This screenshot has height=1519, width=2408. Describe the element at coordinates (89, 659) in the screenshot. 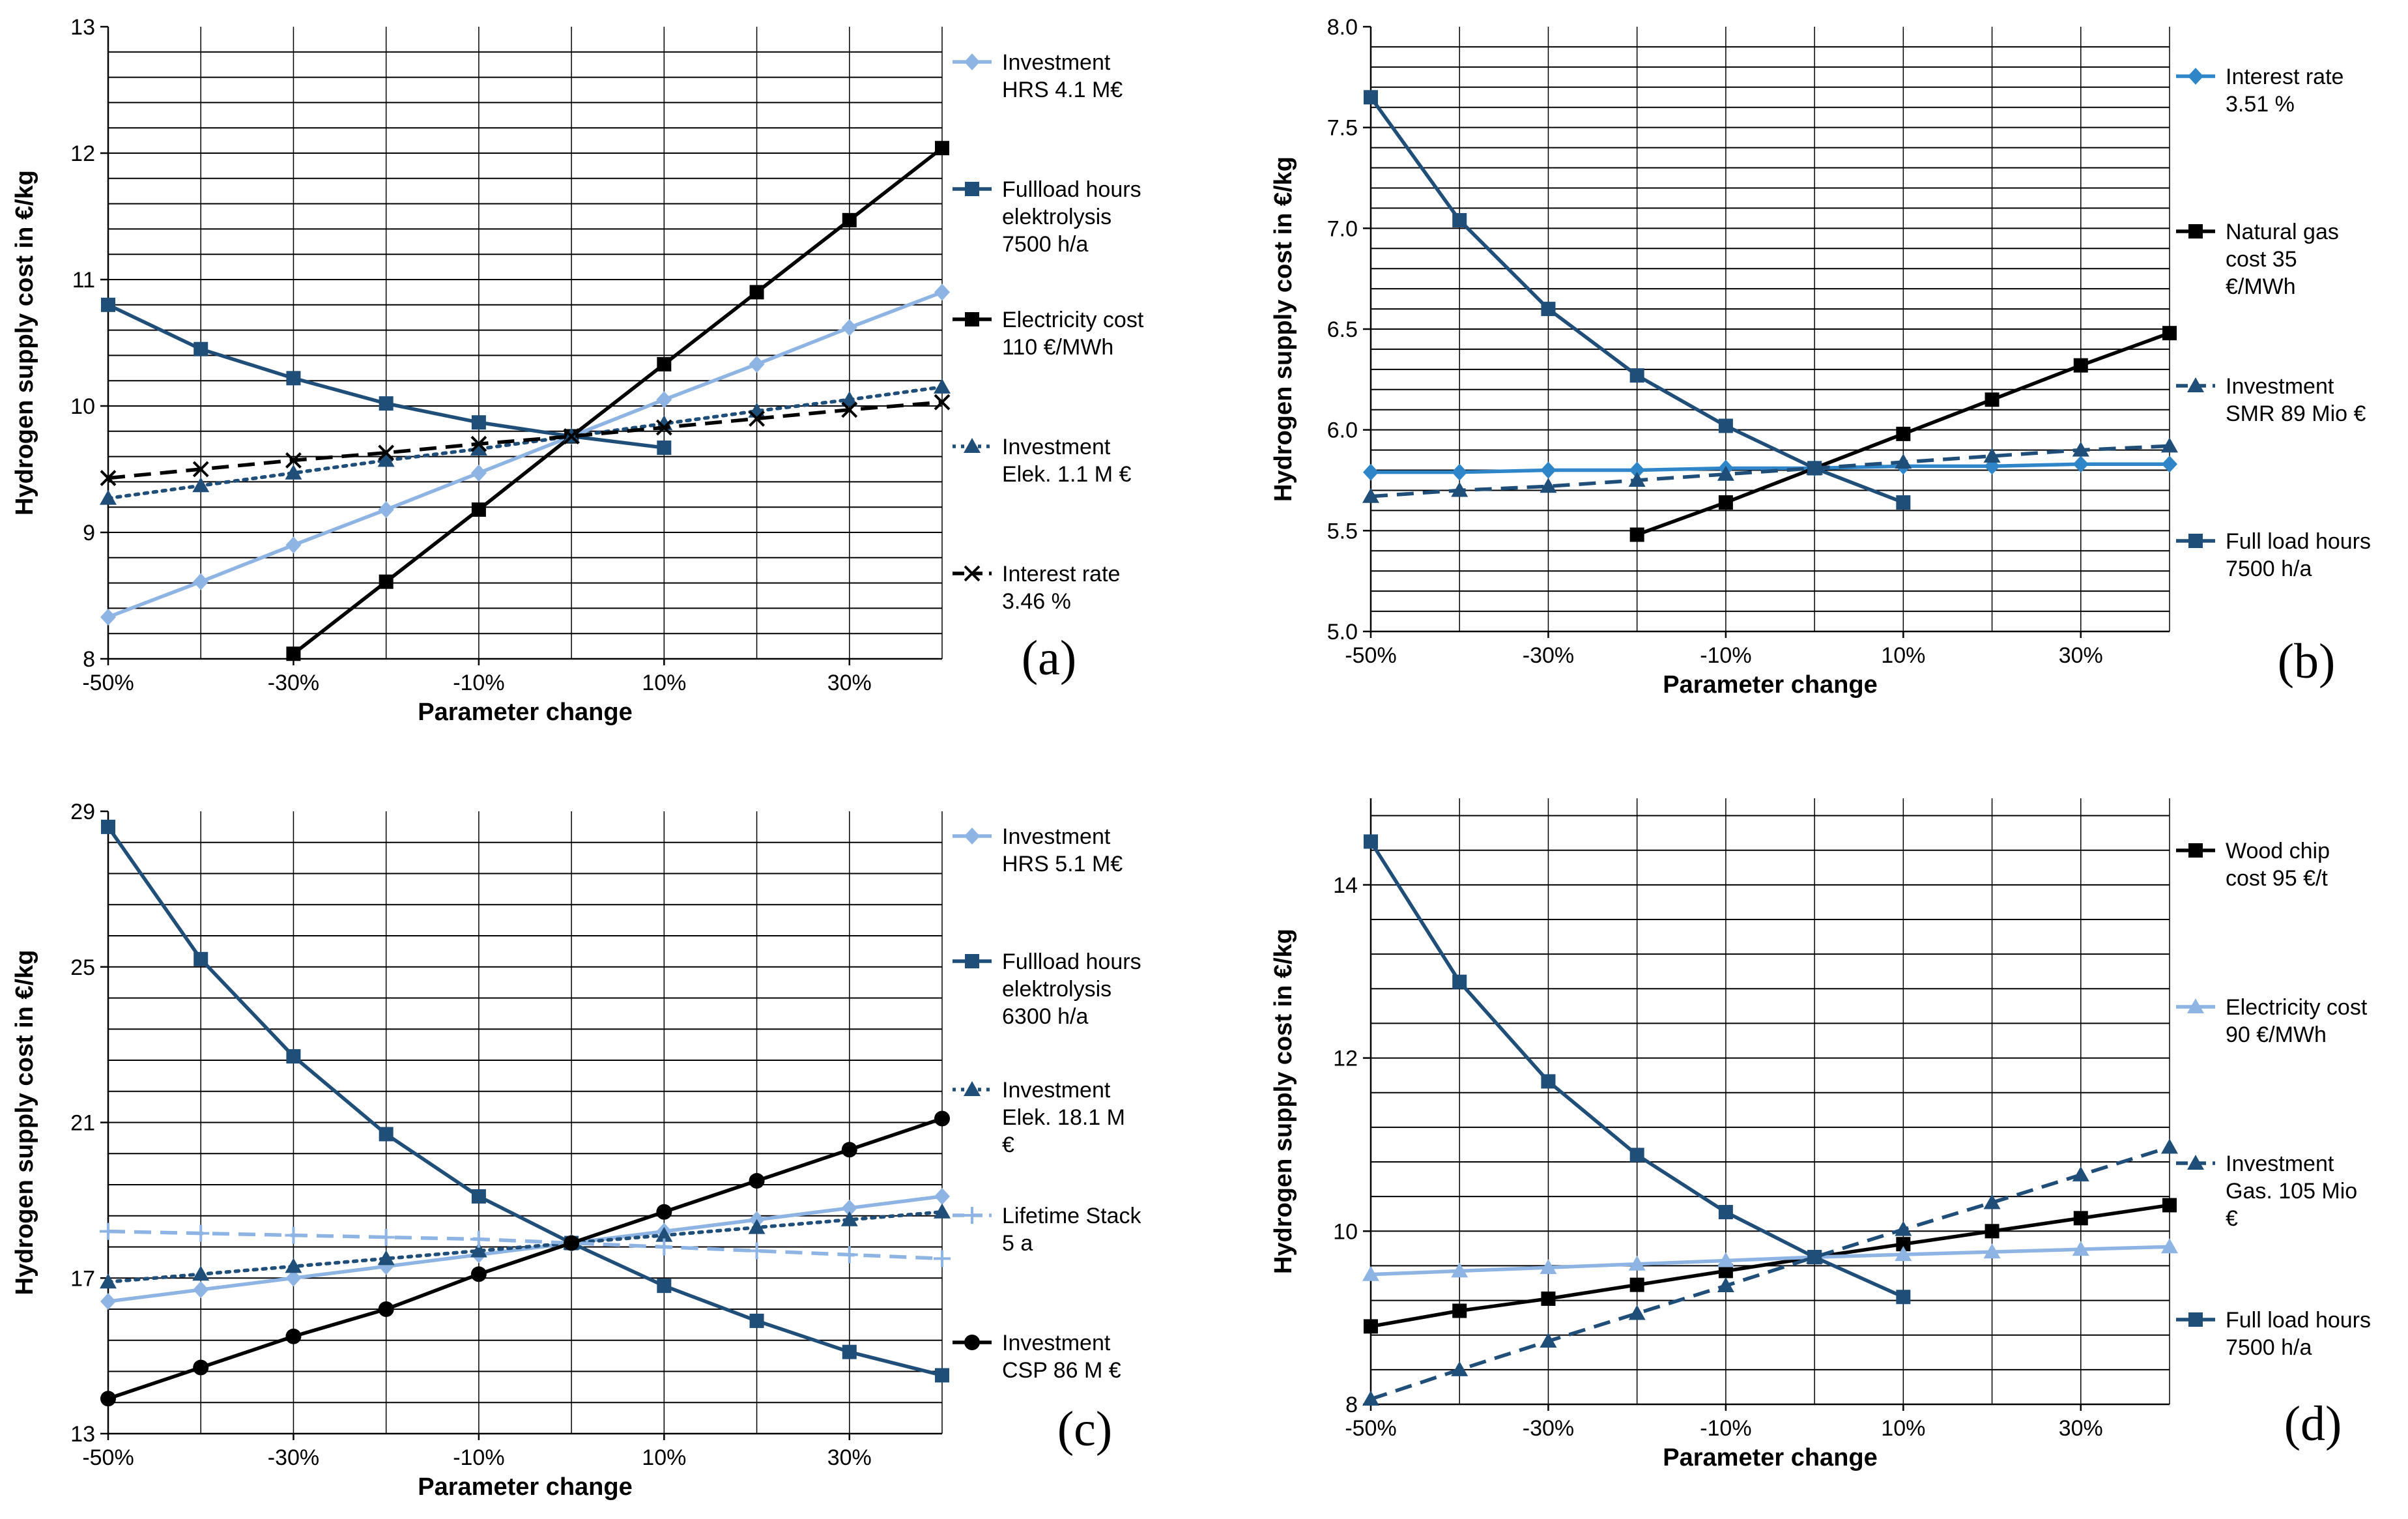

I see `y-tick-label: 8` at that location.